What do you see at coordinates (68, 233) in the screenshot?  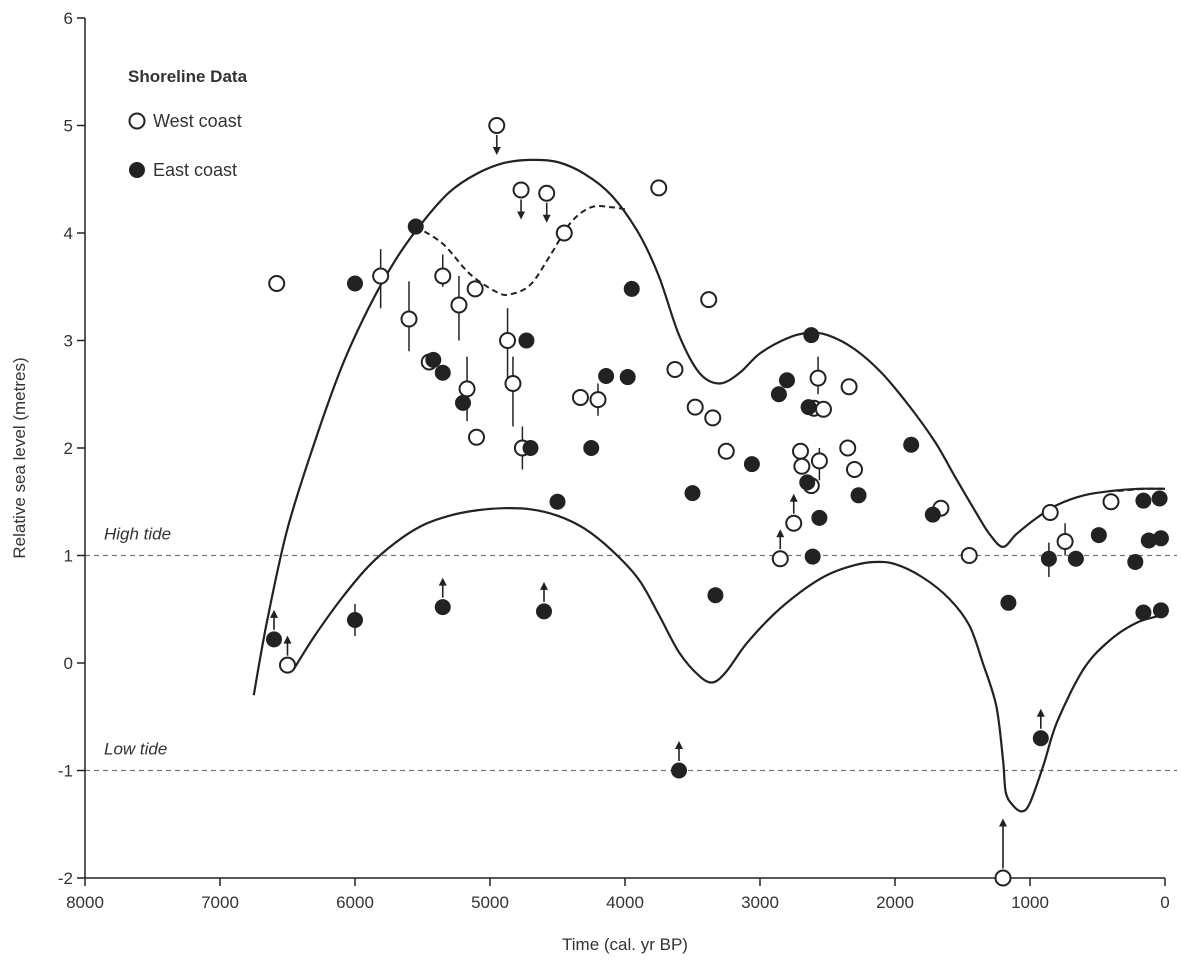 I see `y-tick-label: 4` at bounding box center [68, 233].